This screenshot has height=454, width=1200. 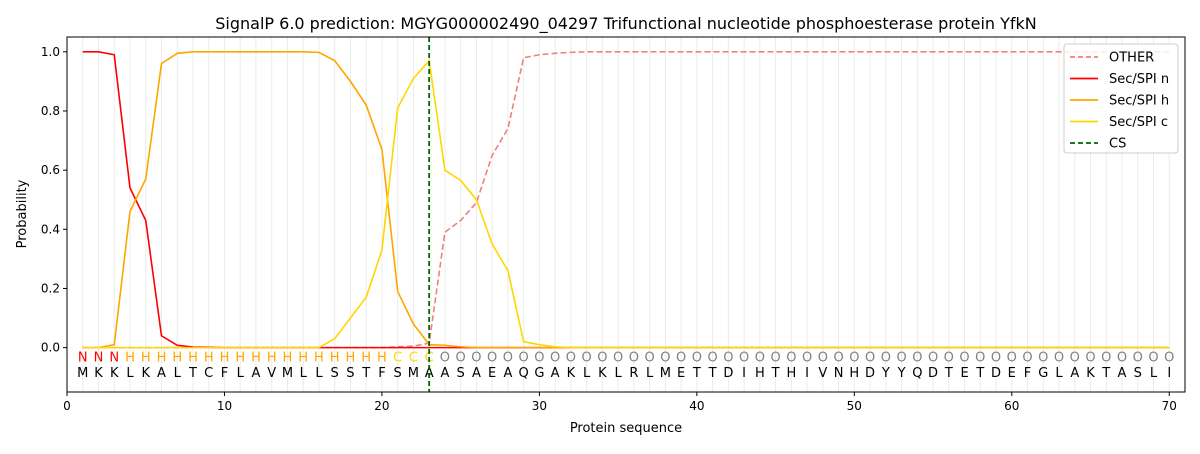 What do you see at coordinates (50, 288) in the screenshot?
I see `y-tick-label: 0.2` at bounding box center [50, 288].